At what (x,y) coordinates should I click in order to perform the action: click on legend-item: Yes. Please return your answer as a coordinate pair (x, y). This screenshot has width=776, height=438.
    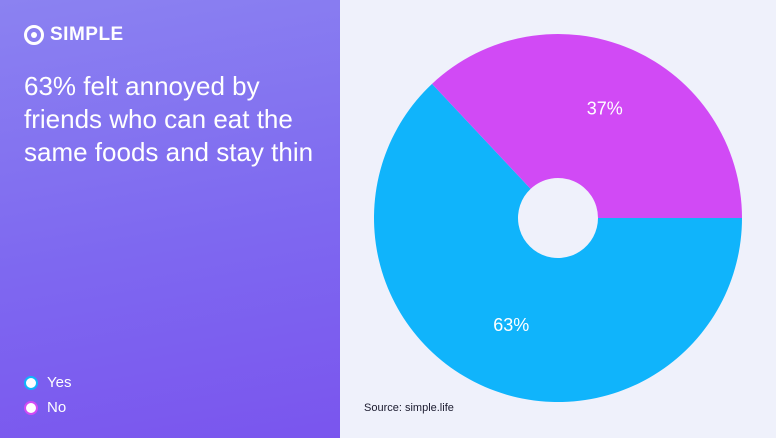
    Looking at the image, I should click on (47, 382).